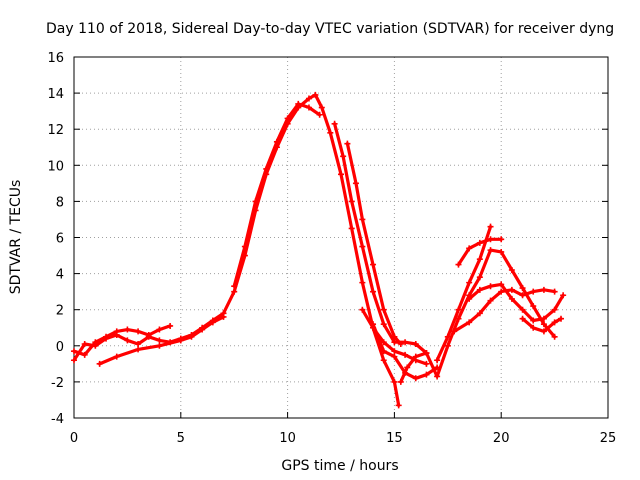 Image resolution: width=640 pixels, height=480 pixels. What do you see at coordinates (57, 419) in the screenshot?
I see `y-tick-label: -4` at bounding box center [57, 419].